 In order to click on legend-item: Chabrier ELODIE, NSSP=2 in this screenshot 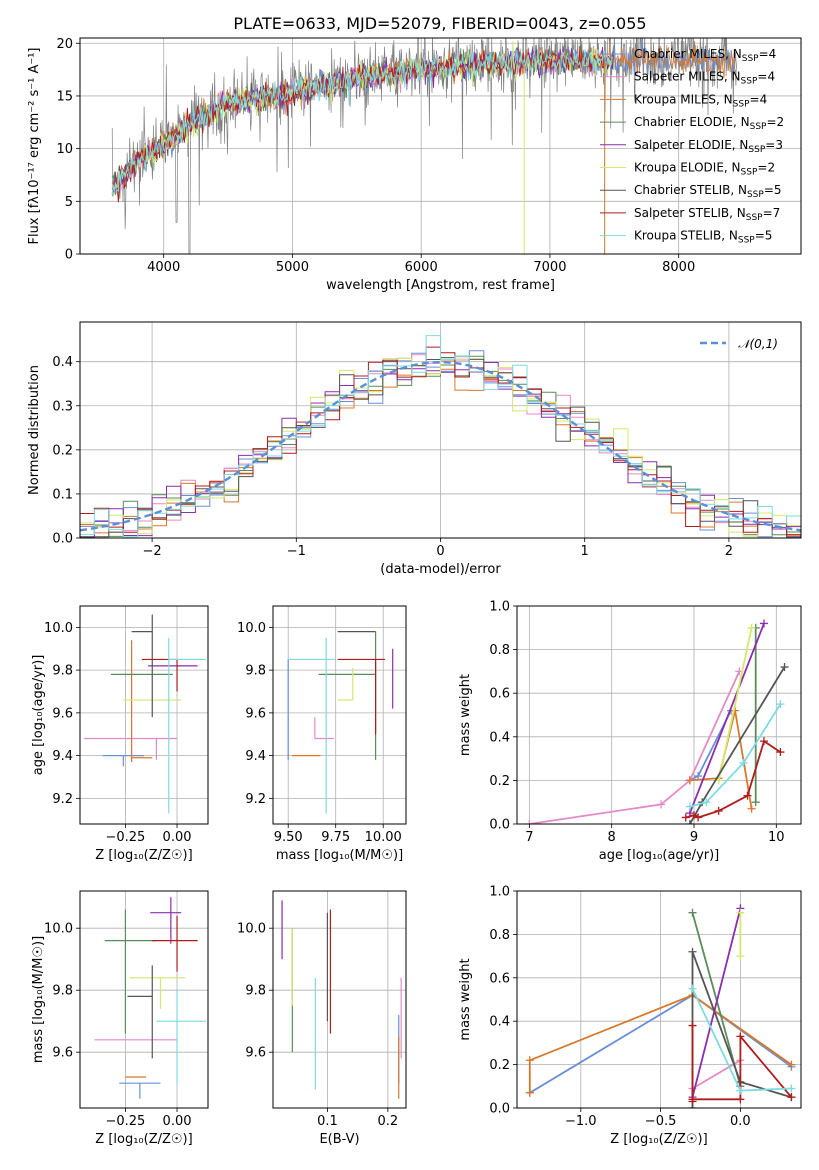, I will do `click(709, 123)`.